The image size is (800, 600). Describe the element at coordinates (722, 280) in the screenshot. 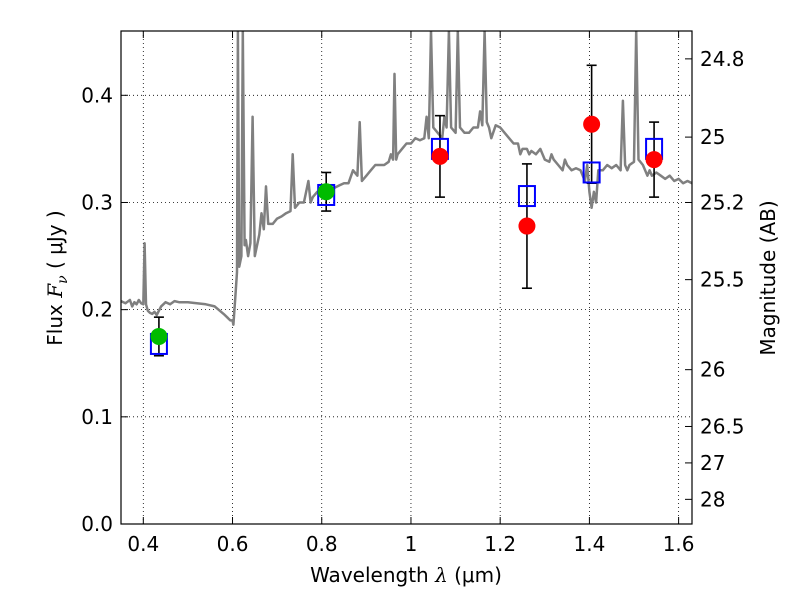

I see `y2-tick-label: 25.5` at that location.